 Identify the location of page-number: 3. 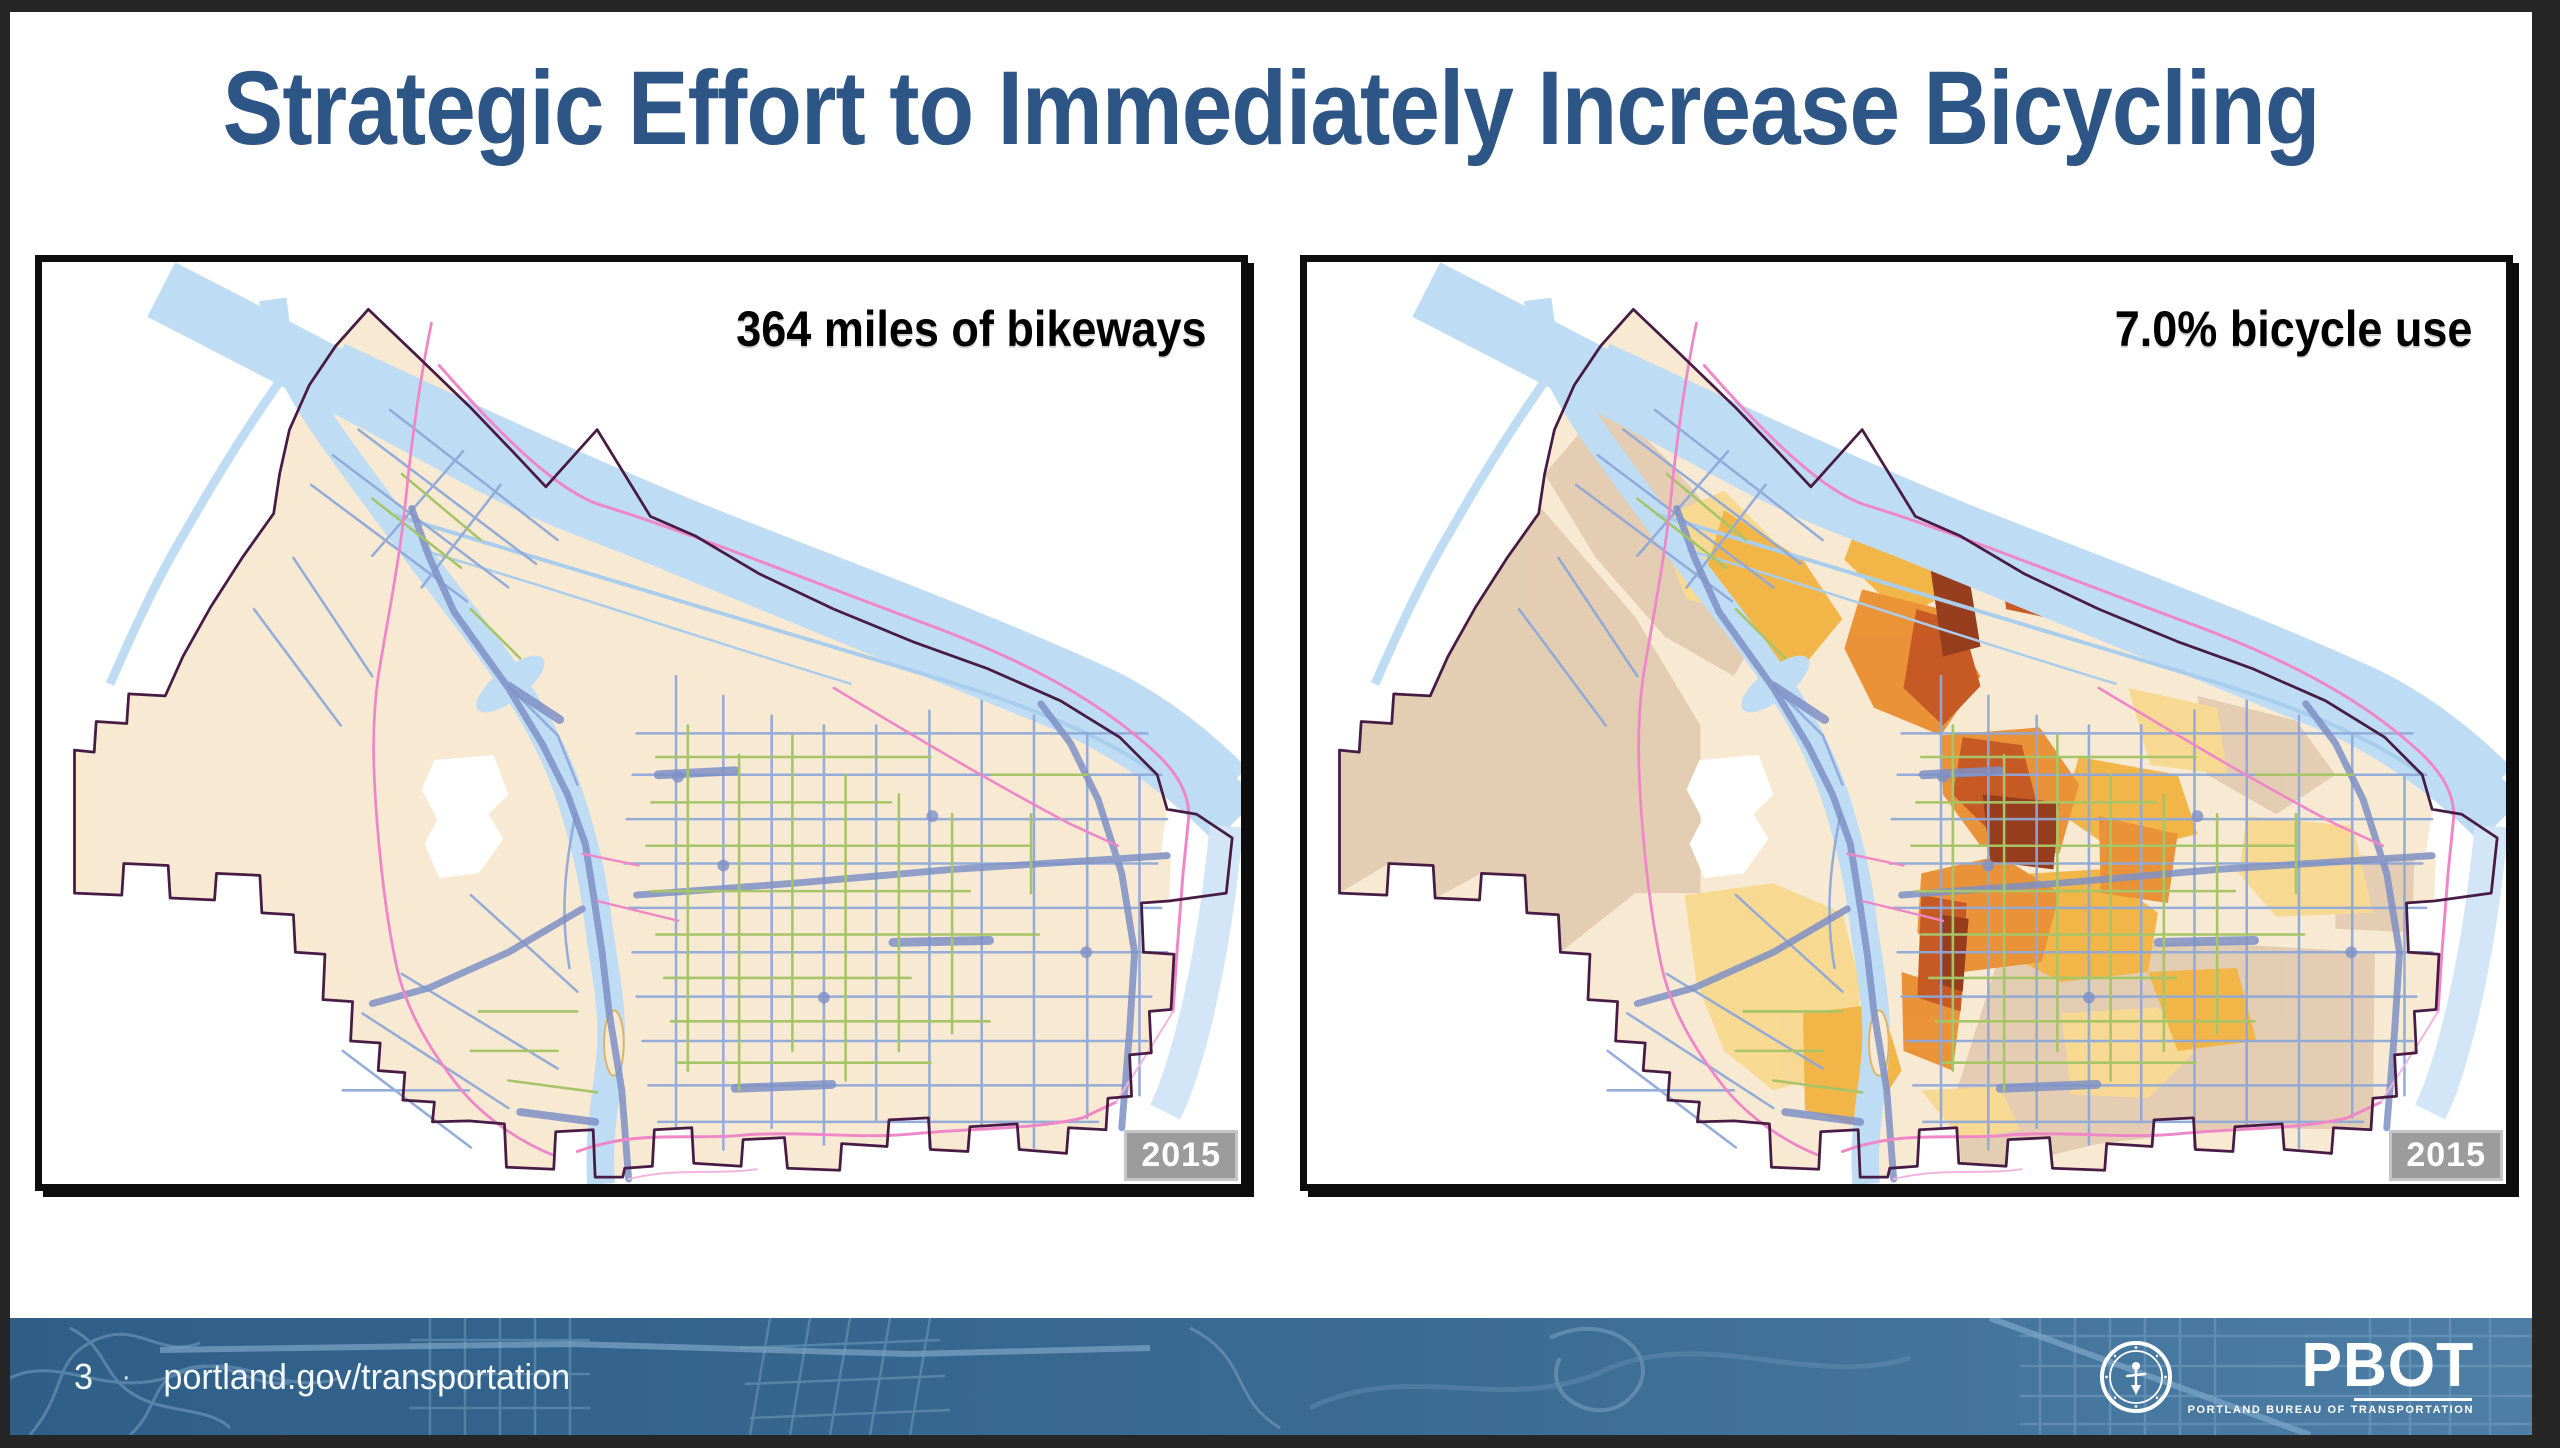
(84, 1376).